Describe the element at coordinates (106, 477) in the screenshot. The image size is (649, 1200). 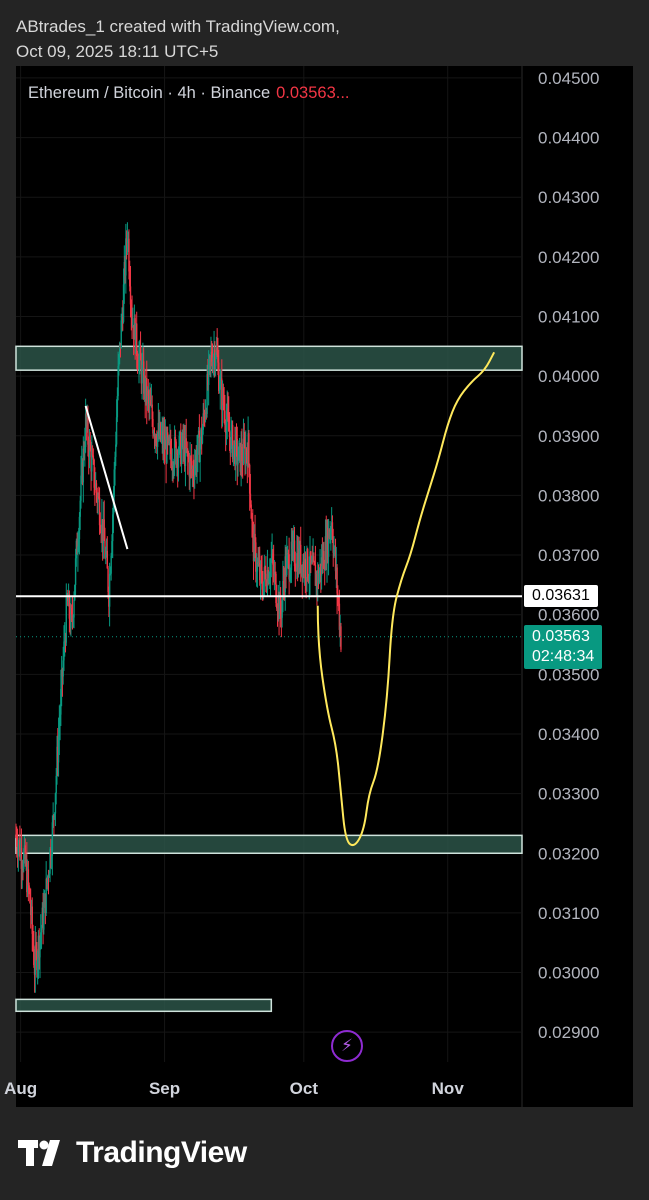
I see `trend-line` at that location.